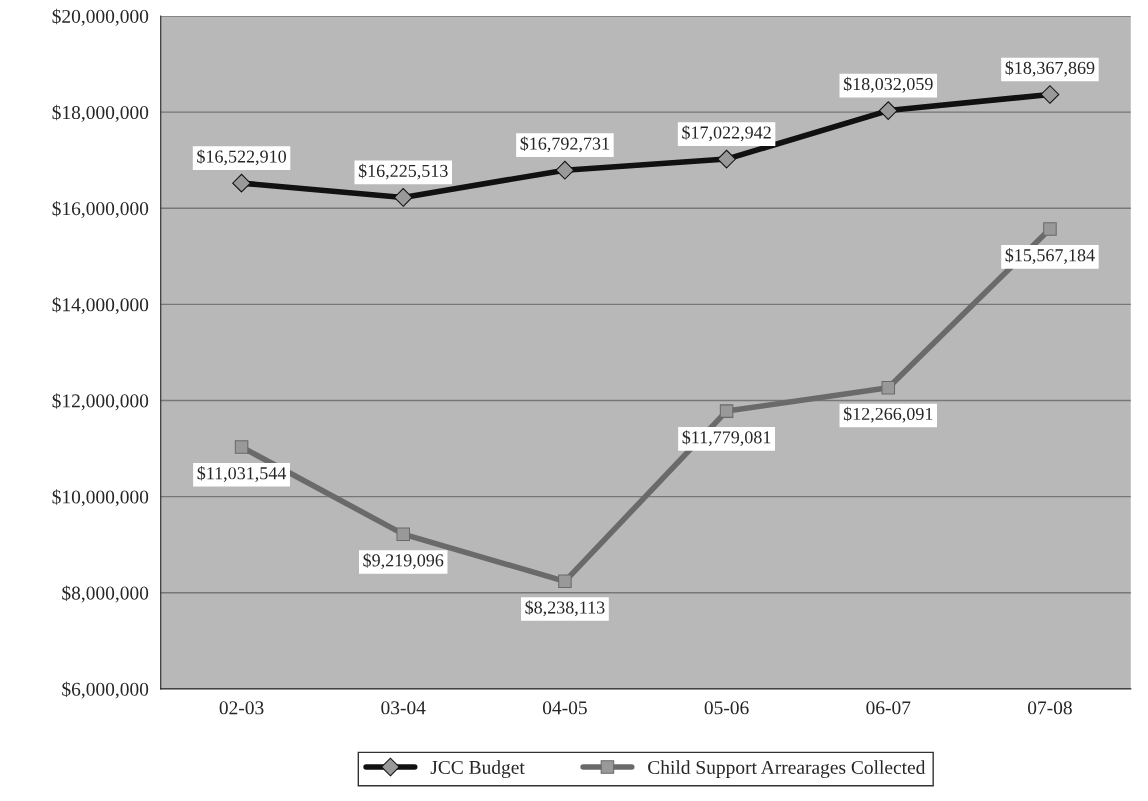 The height and width of the screenshot is (801, 1148). Describe the element at coordinates (241, 708) in the screenshot. I see `x-tick-label: 02-03` at that location.